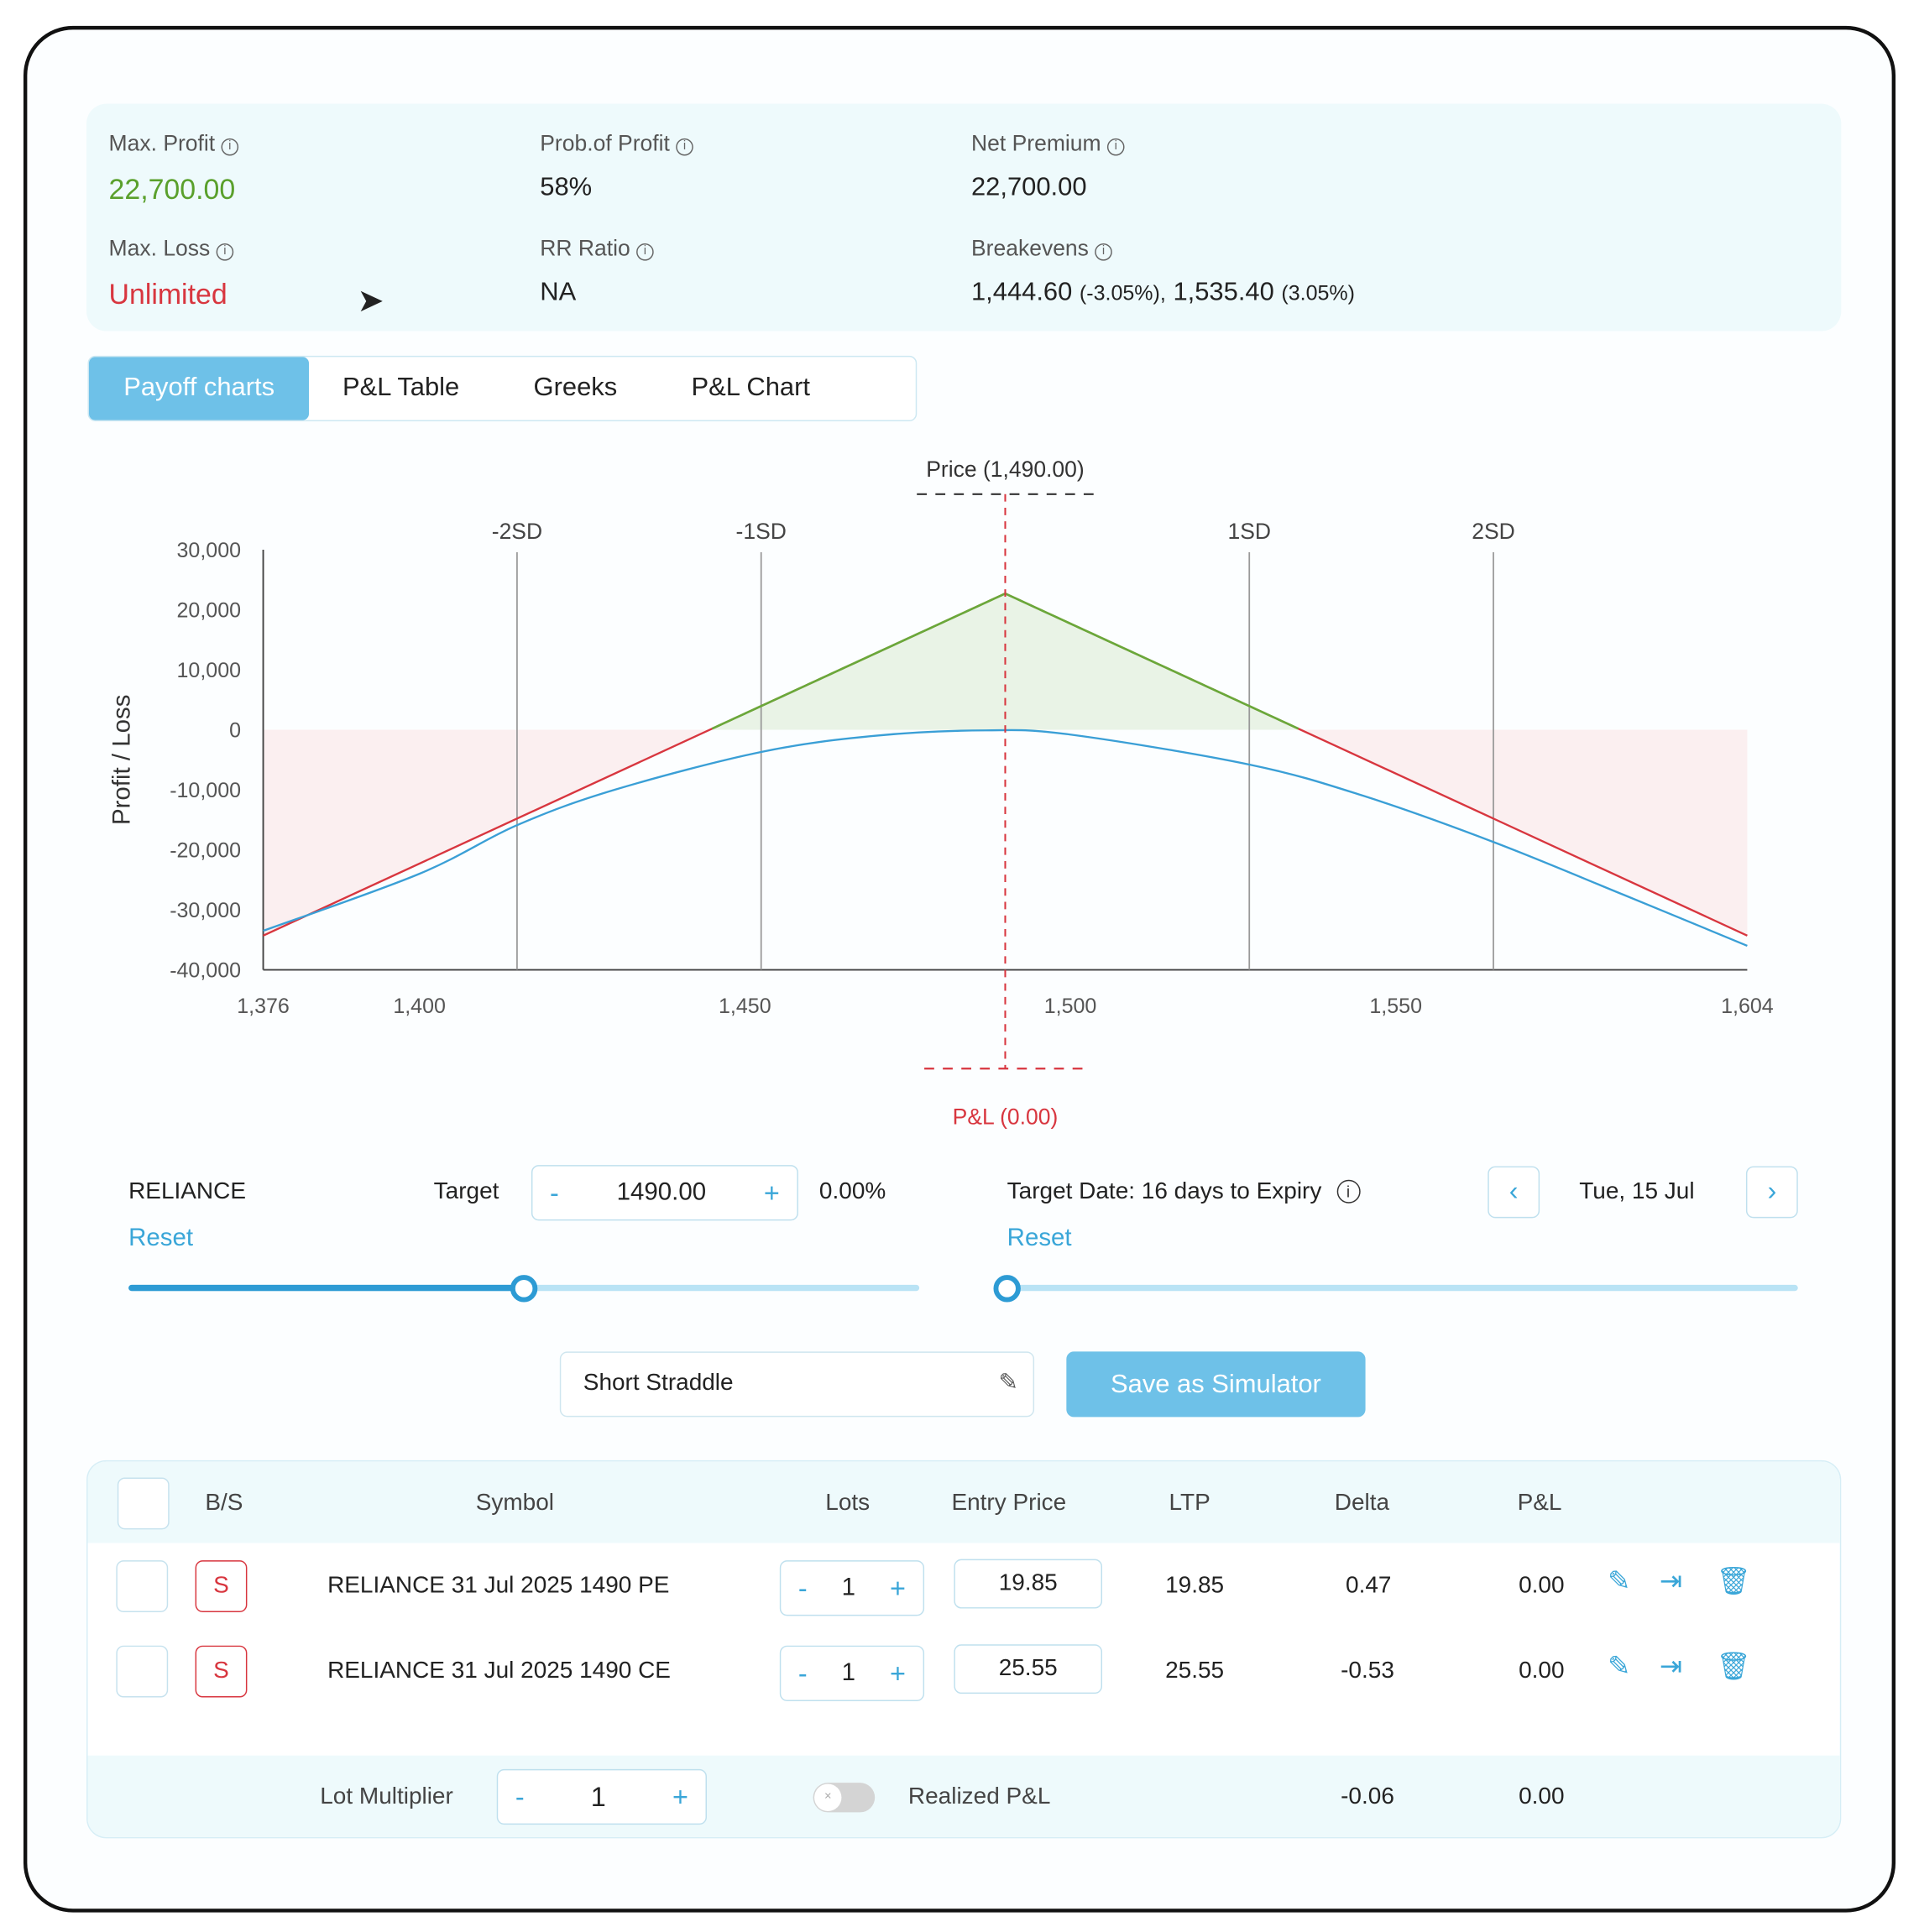 Image resolution: width=1919 pixels, height=1932 pixels. Describe the element at coordinates (575, 387) in the screenshot. I see `tab-greeks: Greeks` at that location.